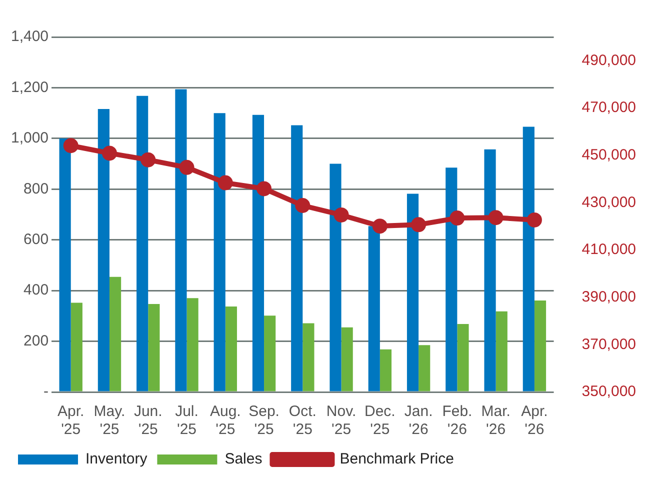 This screenshot has height=485, width=670. What do you see at coordinates (36, 290) in the screenshot?
I see `y-tick-label: 400` at bounding box center [36, 290].